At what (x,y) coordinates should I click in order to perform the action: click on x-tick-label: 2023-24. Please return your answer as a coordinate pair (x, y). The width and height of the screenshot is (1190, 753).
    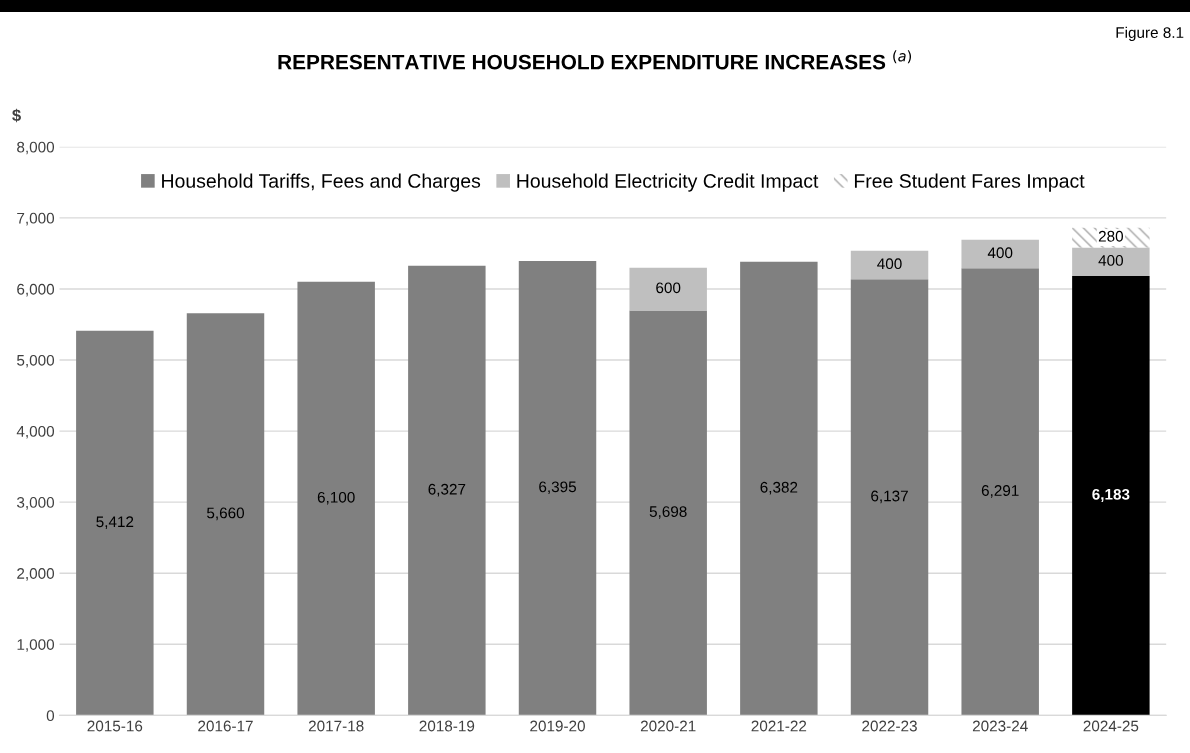
    Looking at the image, I should click on (1000, 726).